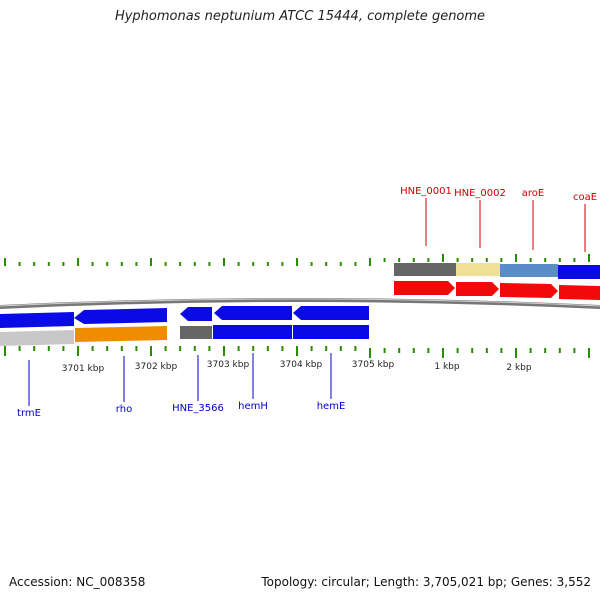 This screenshot has width=600, height=600. Describe the element at coordinates (480, 193) in the screenshot. I see `gene-label-top: HNE_0002` at that location.